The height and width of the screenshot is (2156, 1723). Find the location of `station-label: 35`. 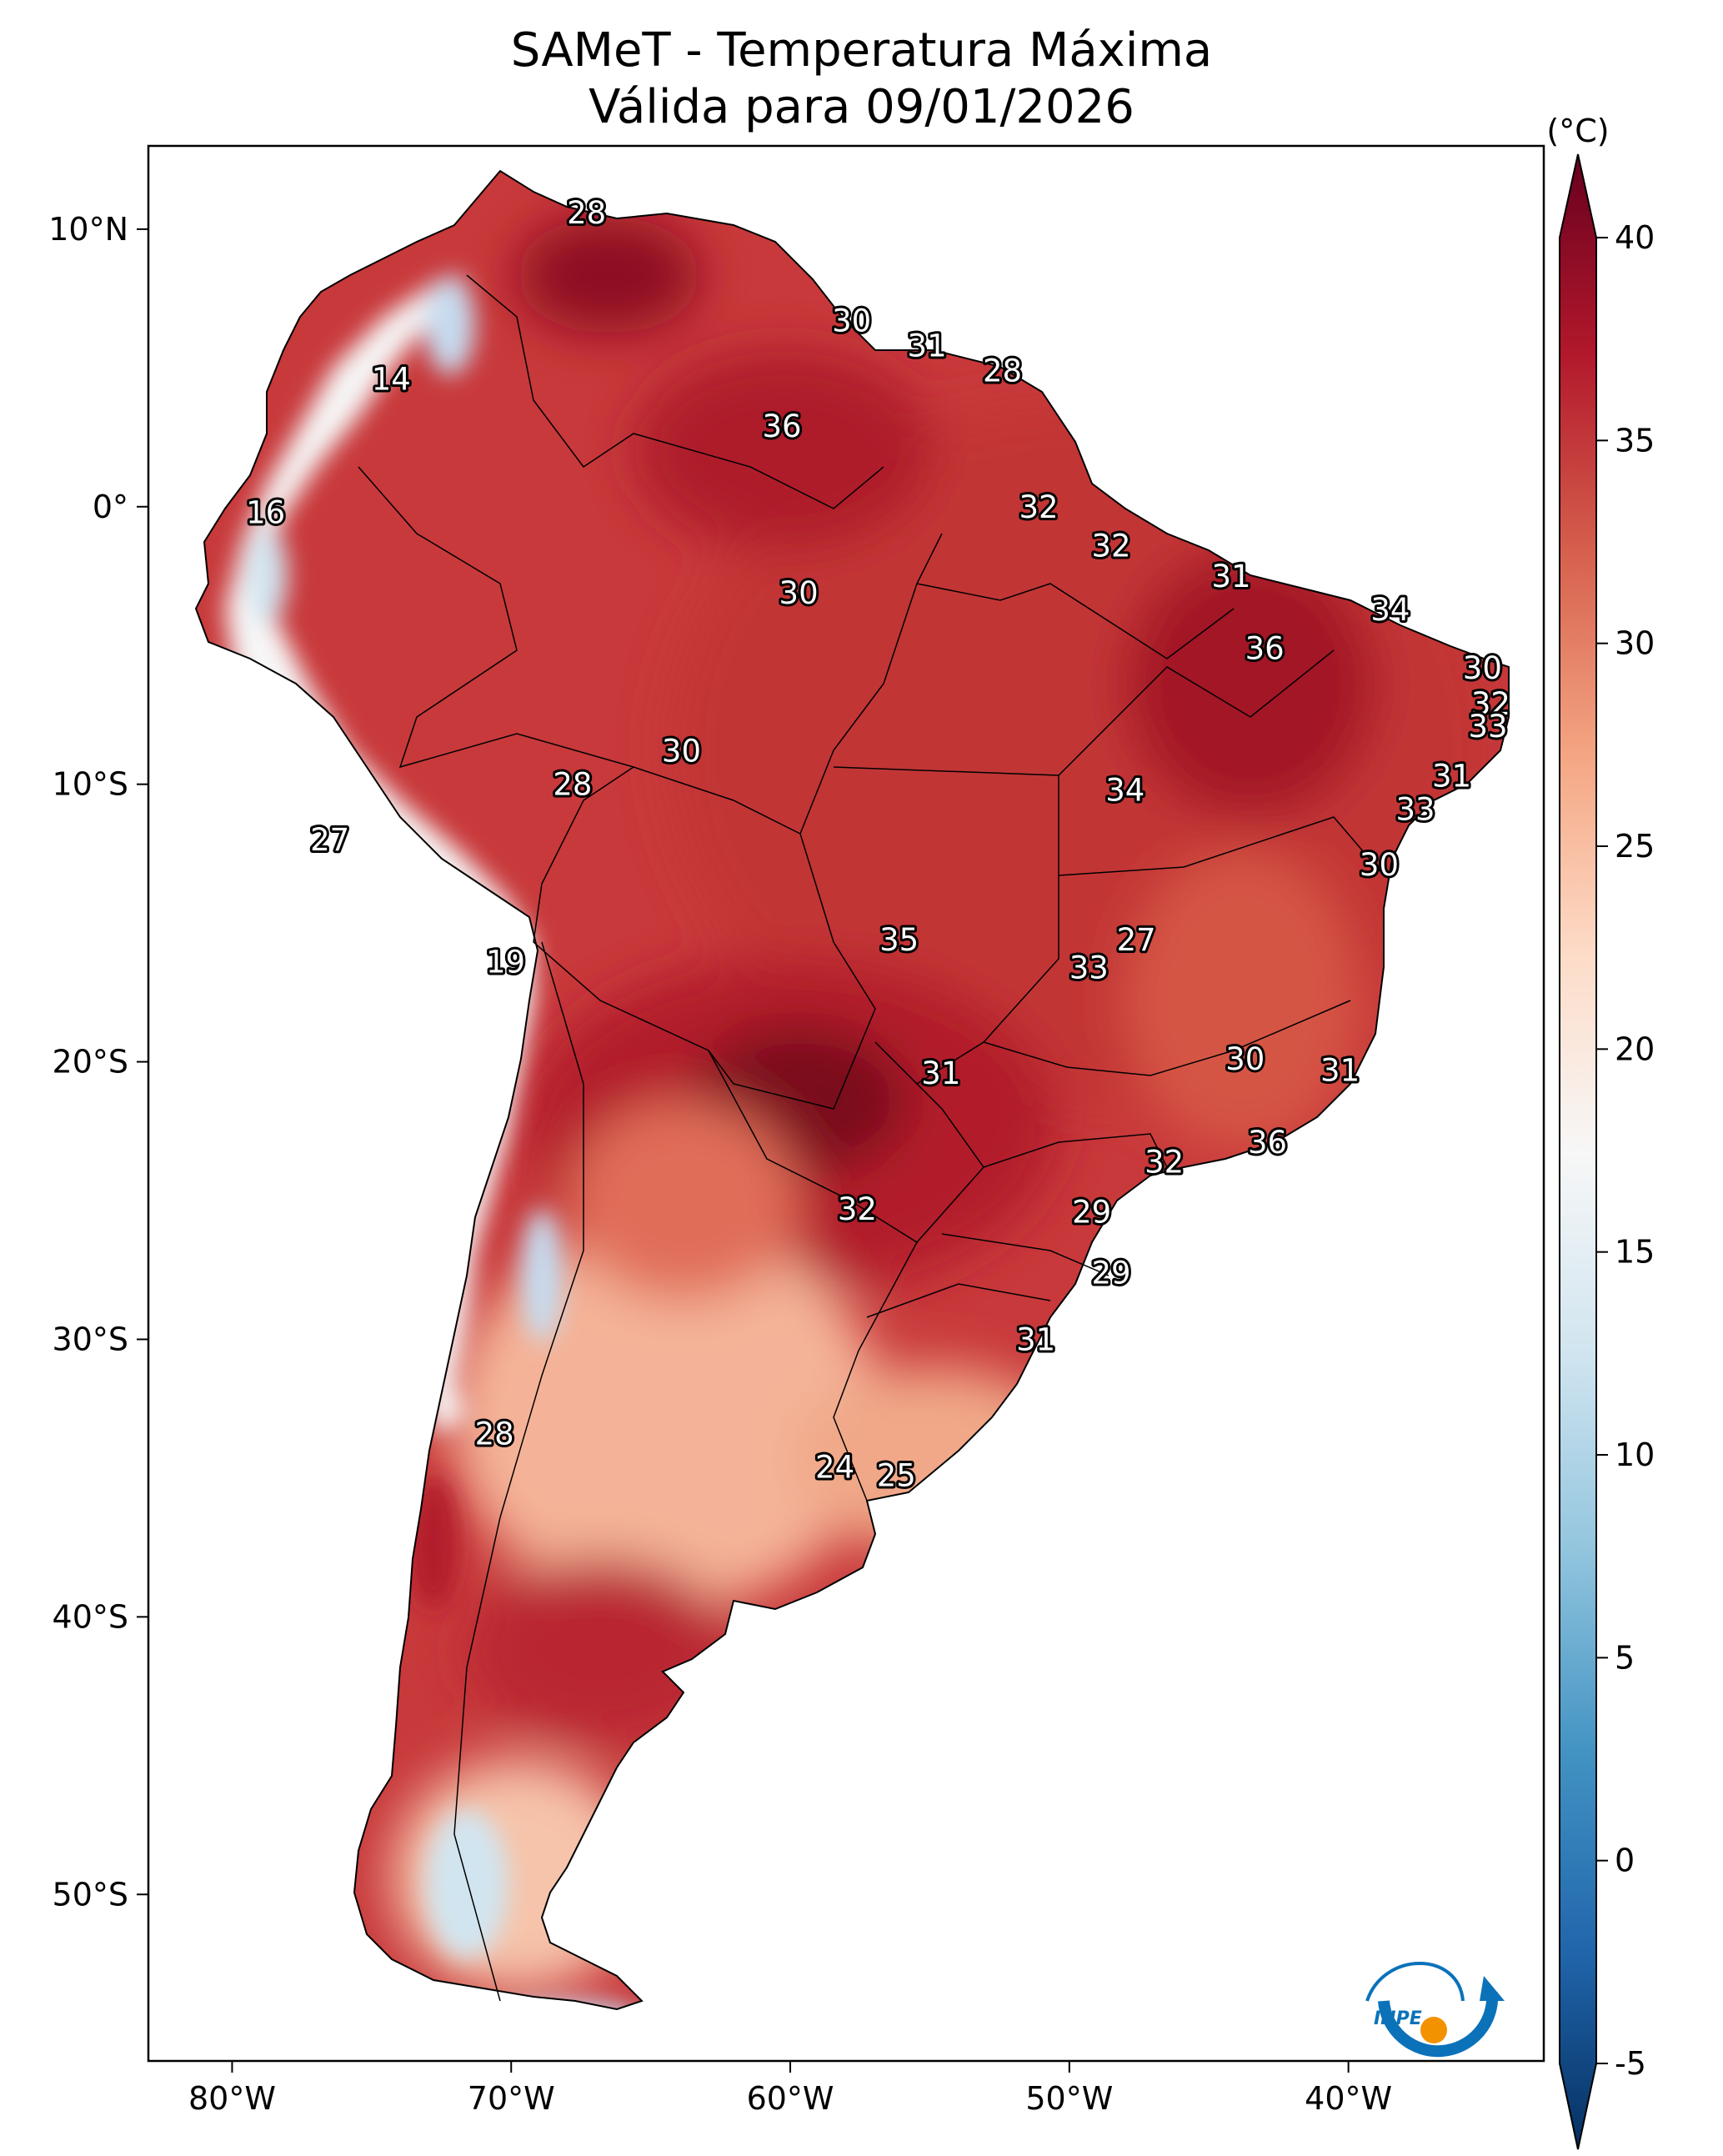

station-label: 35 is located at coordinates (899, 940).